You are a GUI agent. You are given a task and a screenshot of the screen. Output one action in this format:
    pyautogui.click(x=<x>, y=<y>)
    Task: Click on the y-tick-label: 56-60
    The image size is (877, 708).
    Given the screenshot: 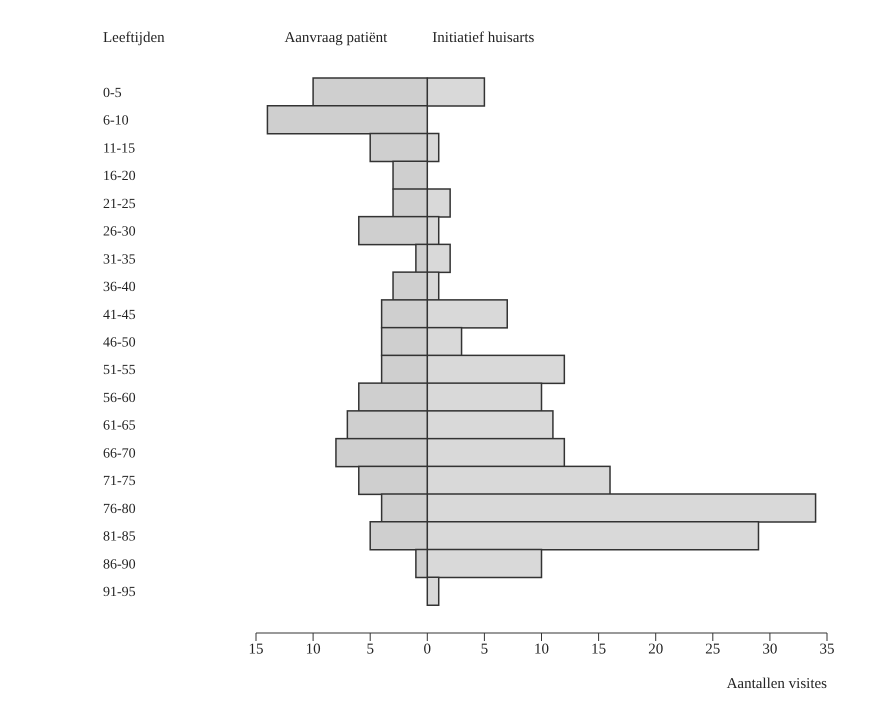 What is the action you would take?
    pyautogui.click(x=119, y=398)
    